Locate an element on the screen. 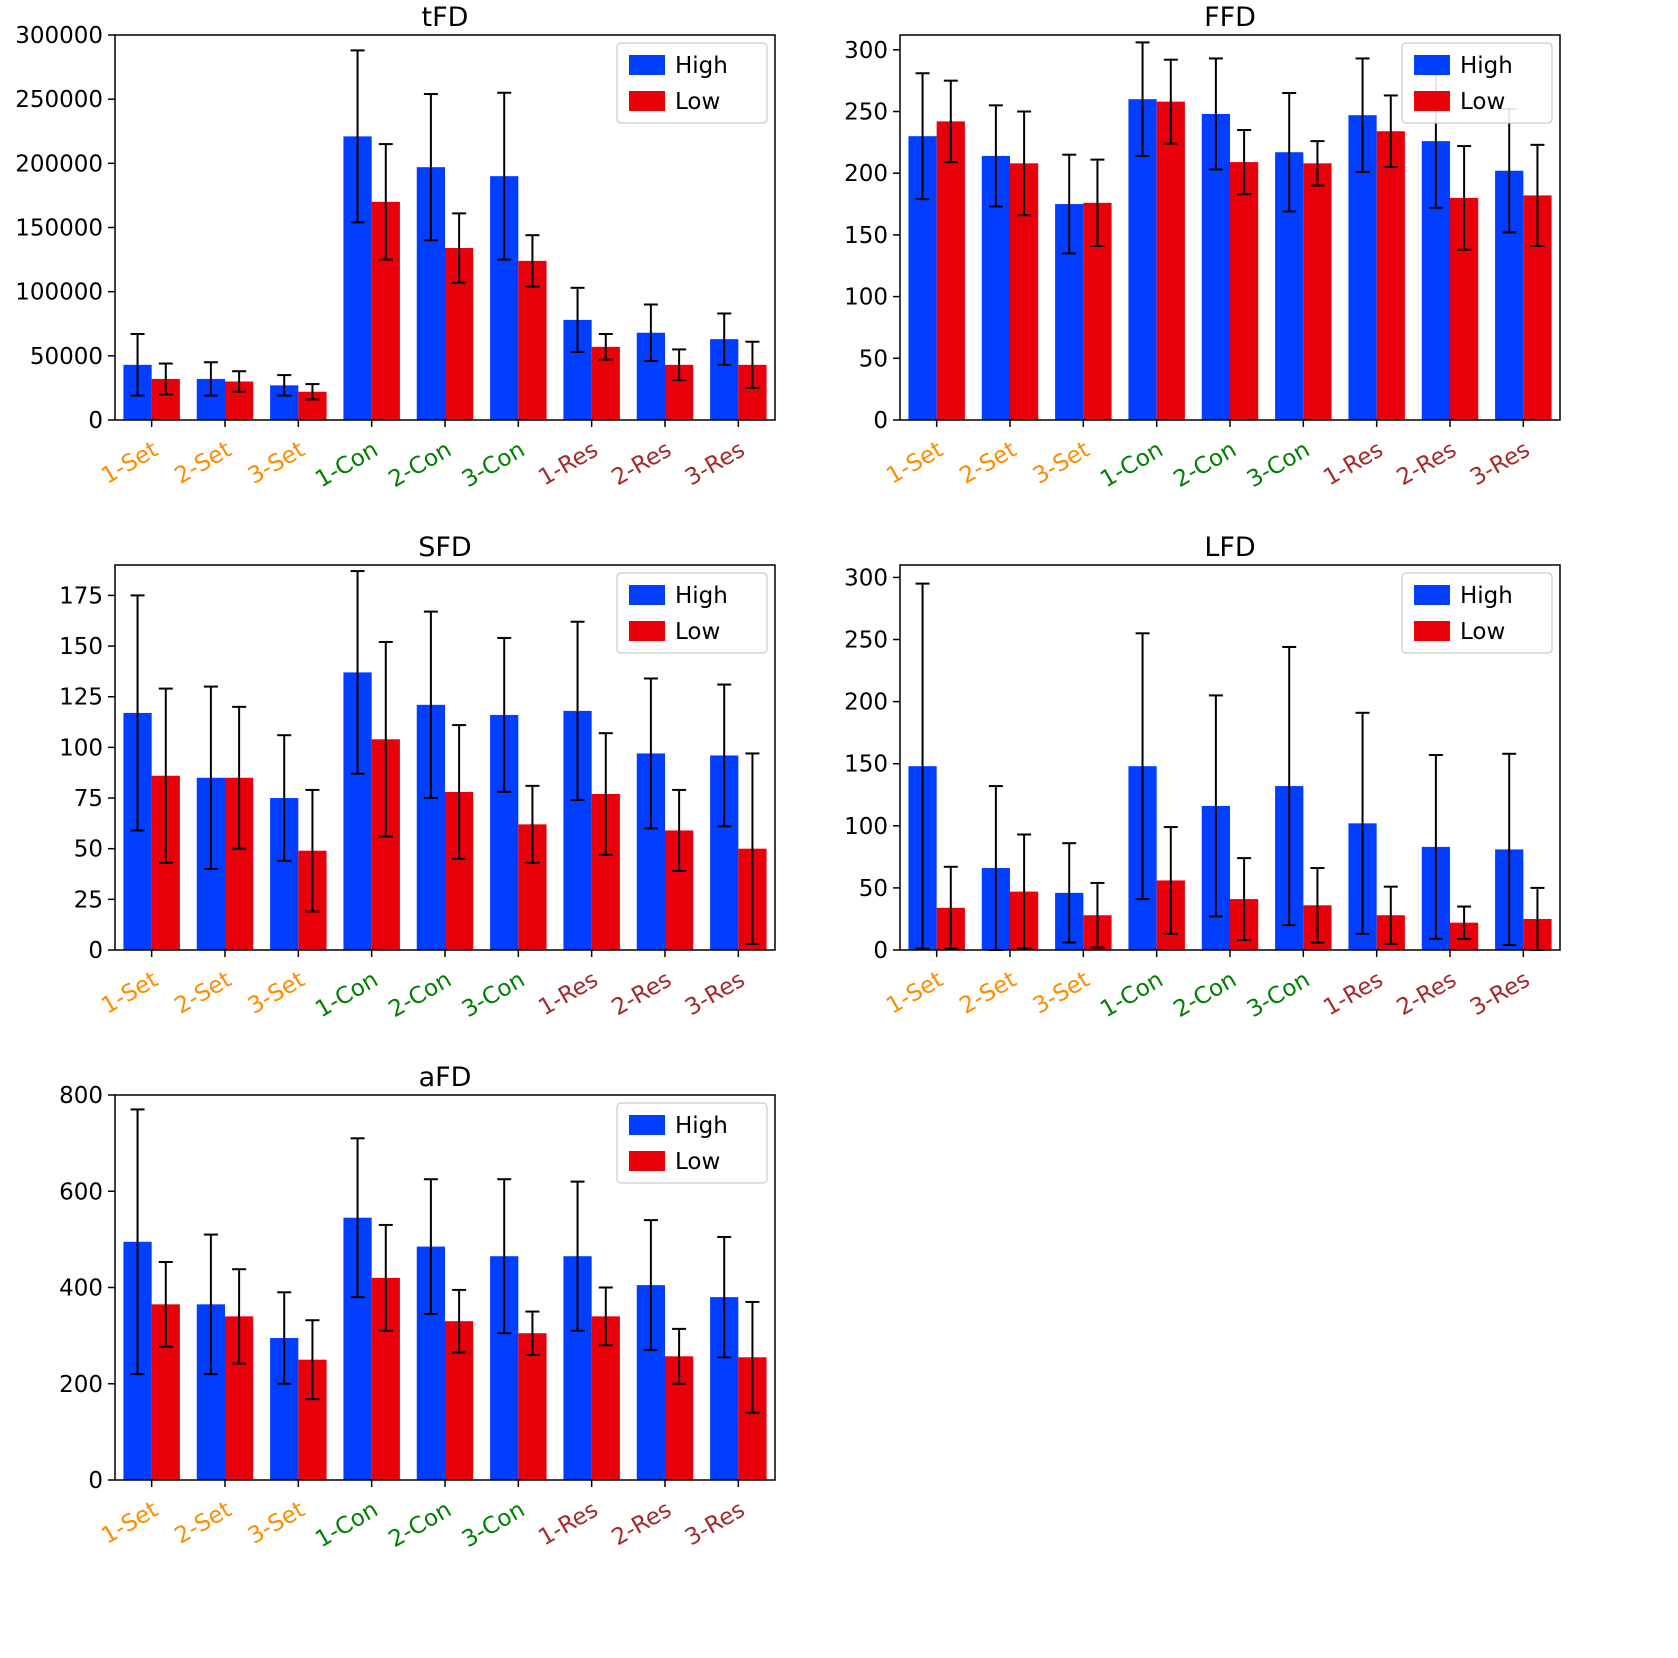 The width and height of the screenshot is (1678, 1658). y-tick-label: 300000 is located at coordinates (59, 36).